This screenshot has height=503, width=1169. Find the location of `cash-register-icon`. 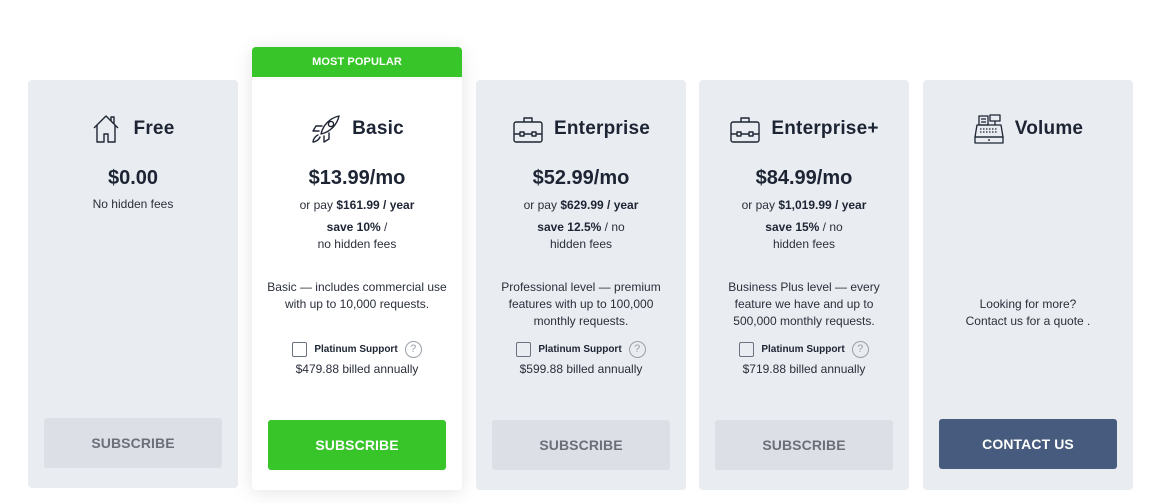

cash-register-icon is located at coordinates (989, 129).